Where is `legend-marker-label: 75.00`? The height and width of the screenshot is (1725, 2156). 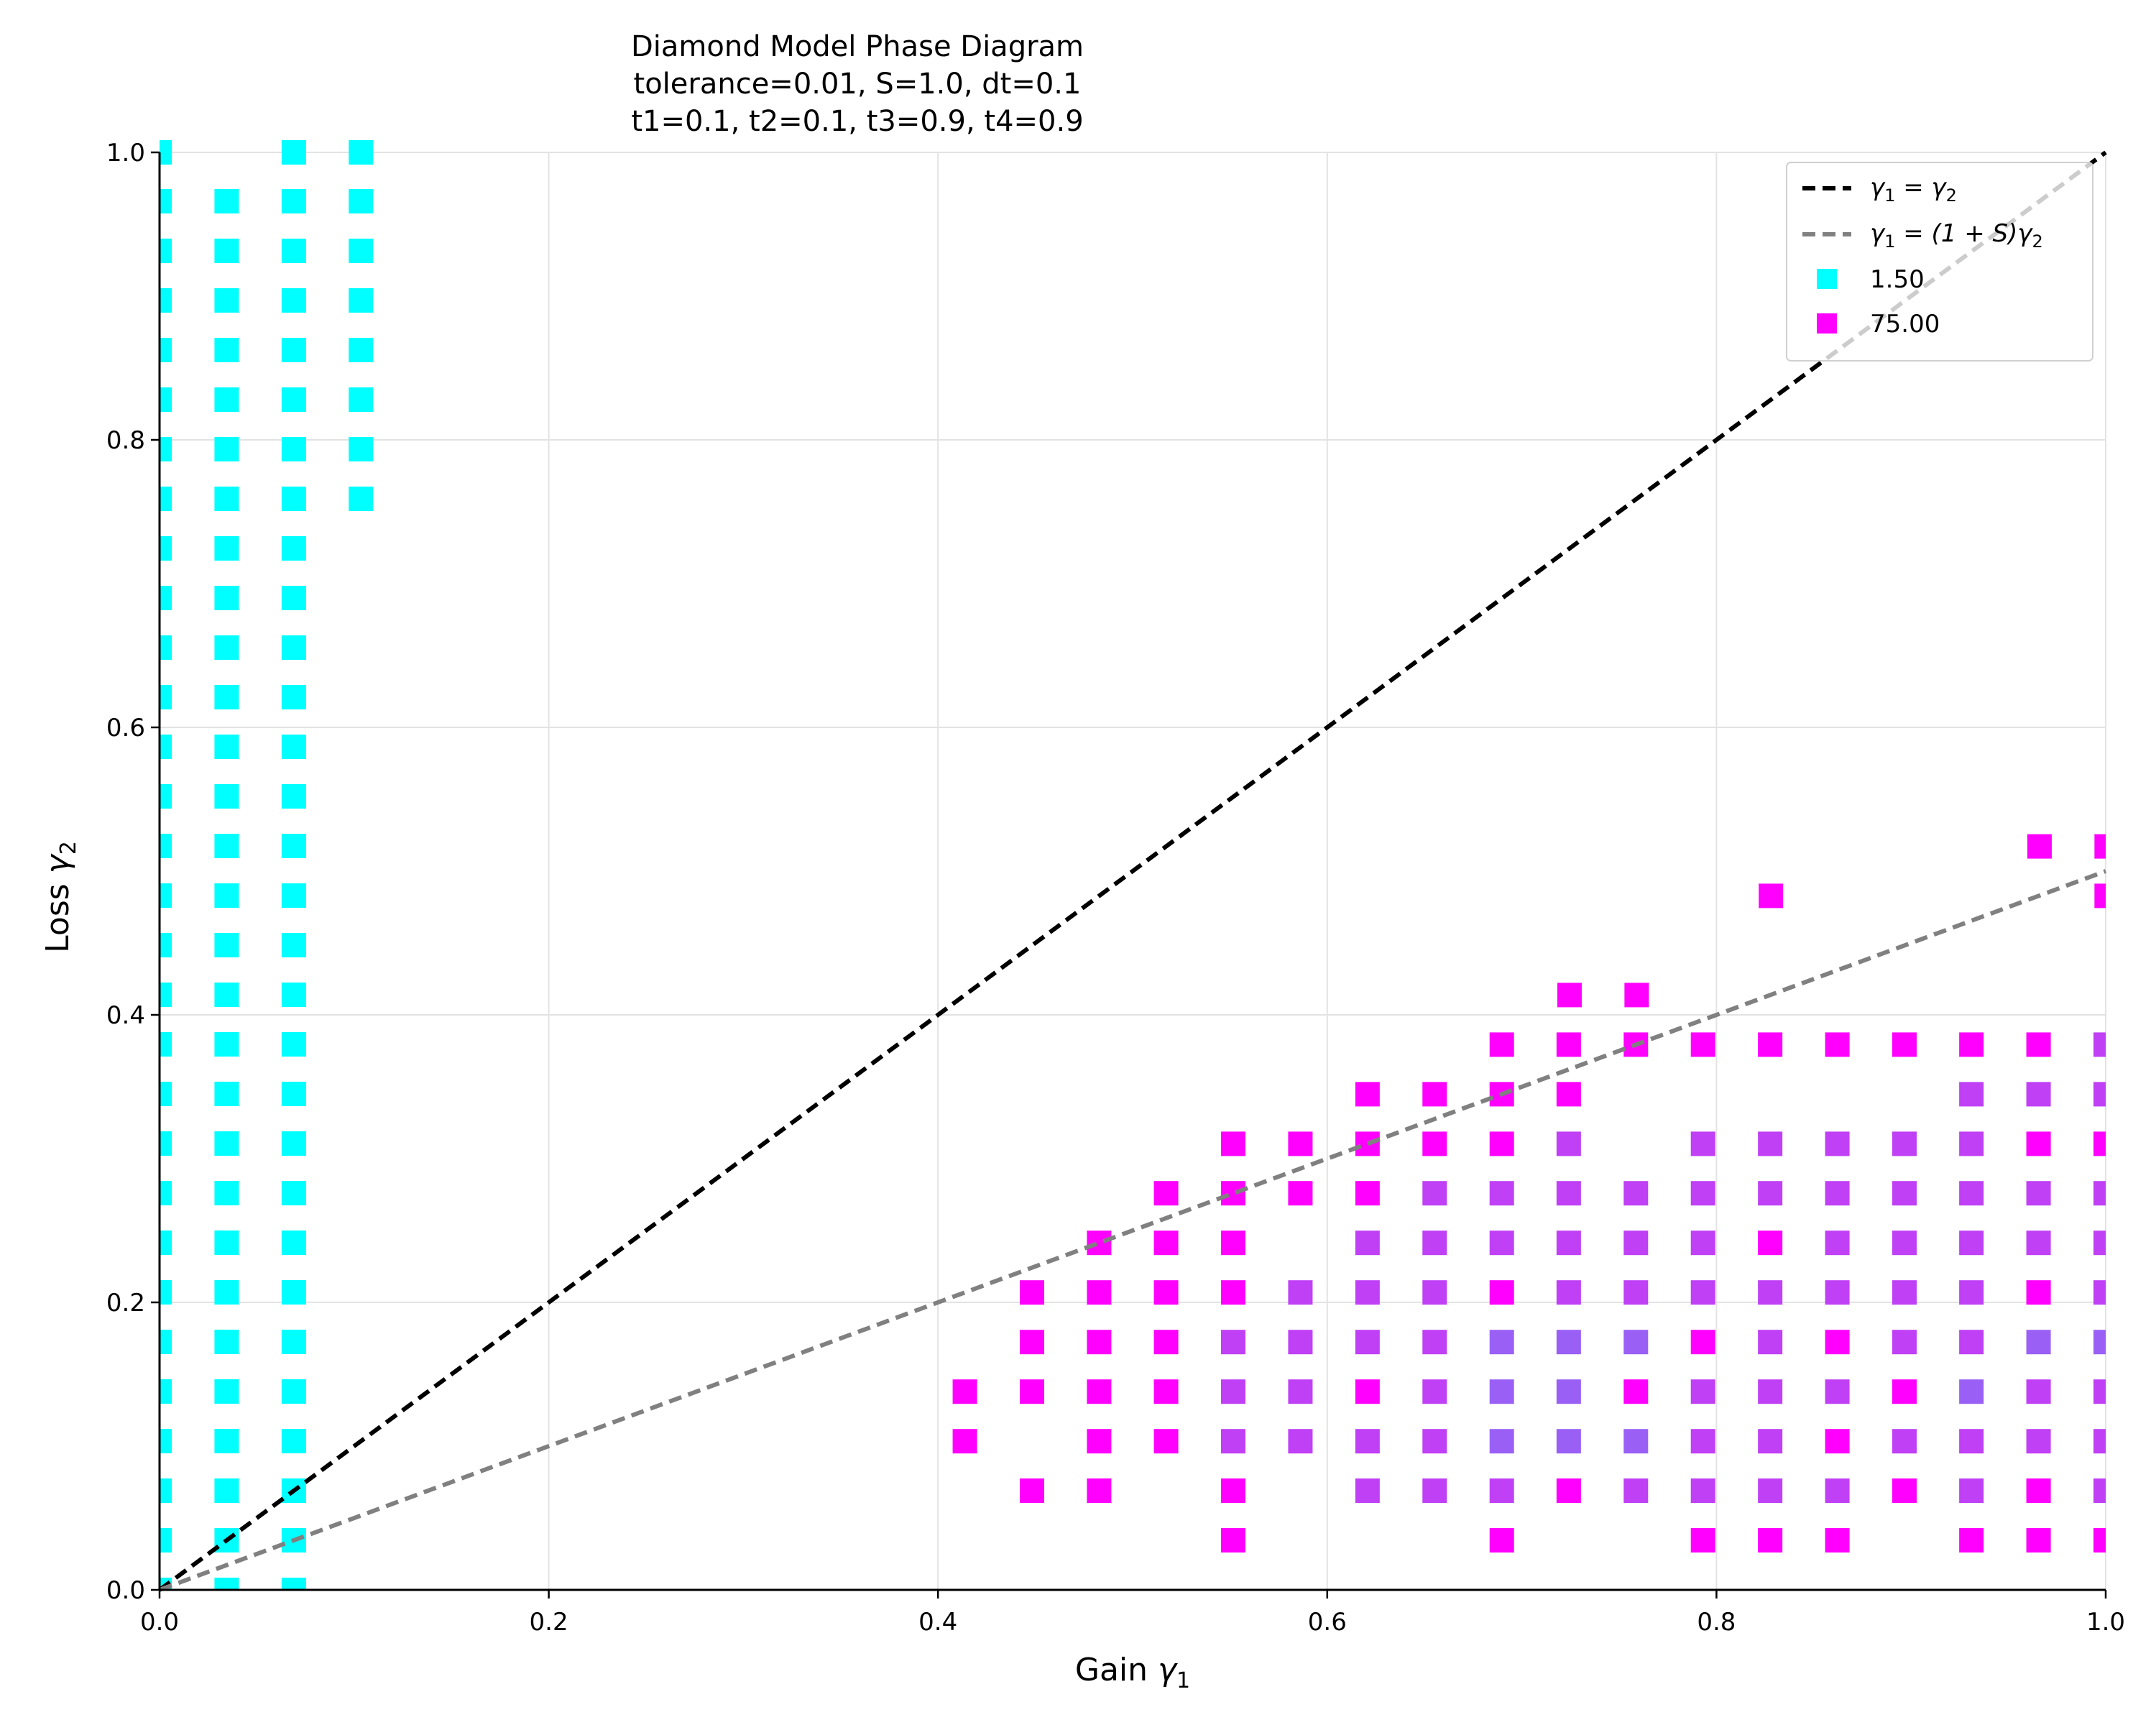 legend-marker-label: 75.00 is located at coordinates (1905, 324).